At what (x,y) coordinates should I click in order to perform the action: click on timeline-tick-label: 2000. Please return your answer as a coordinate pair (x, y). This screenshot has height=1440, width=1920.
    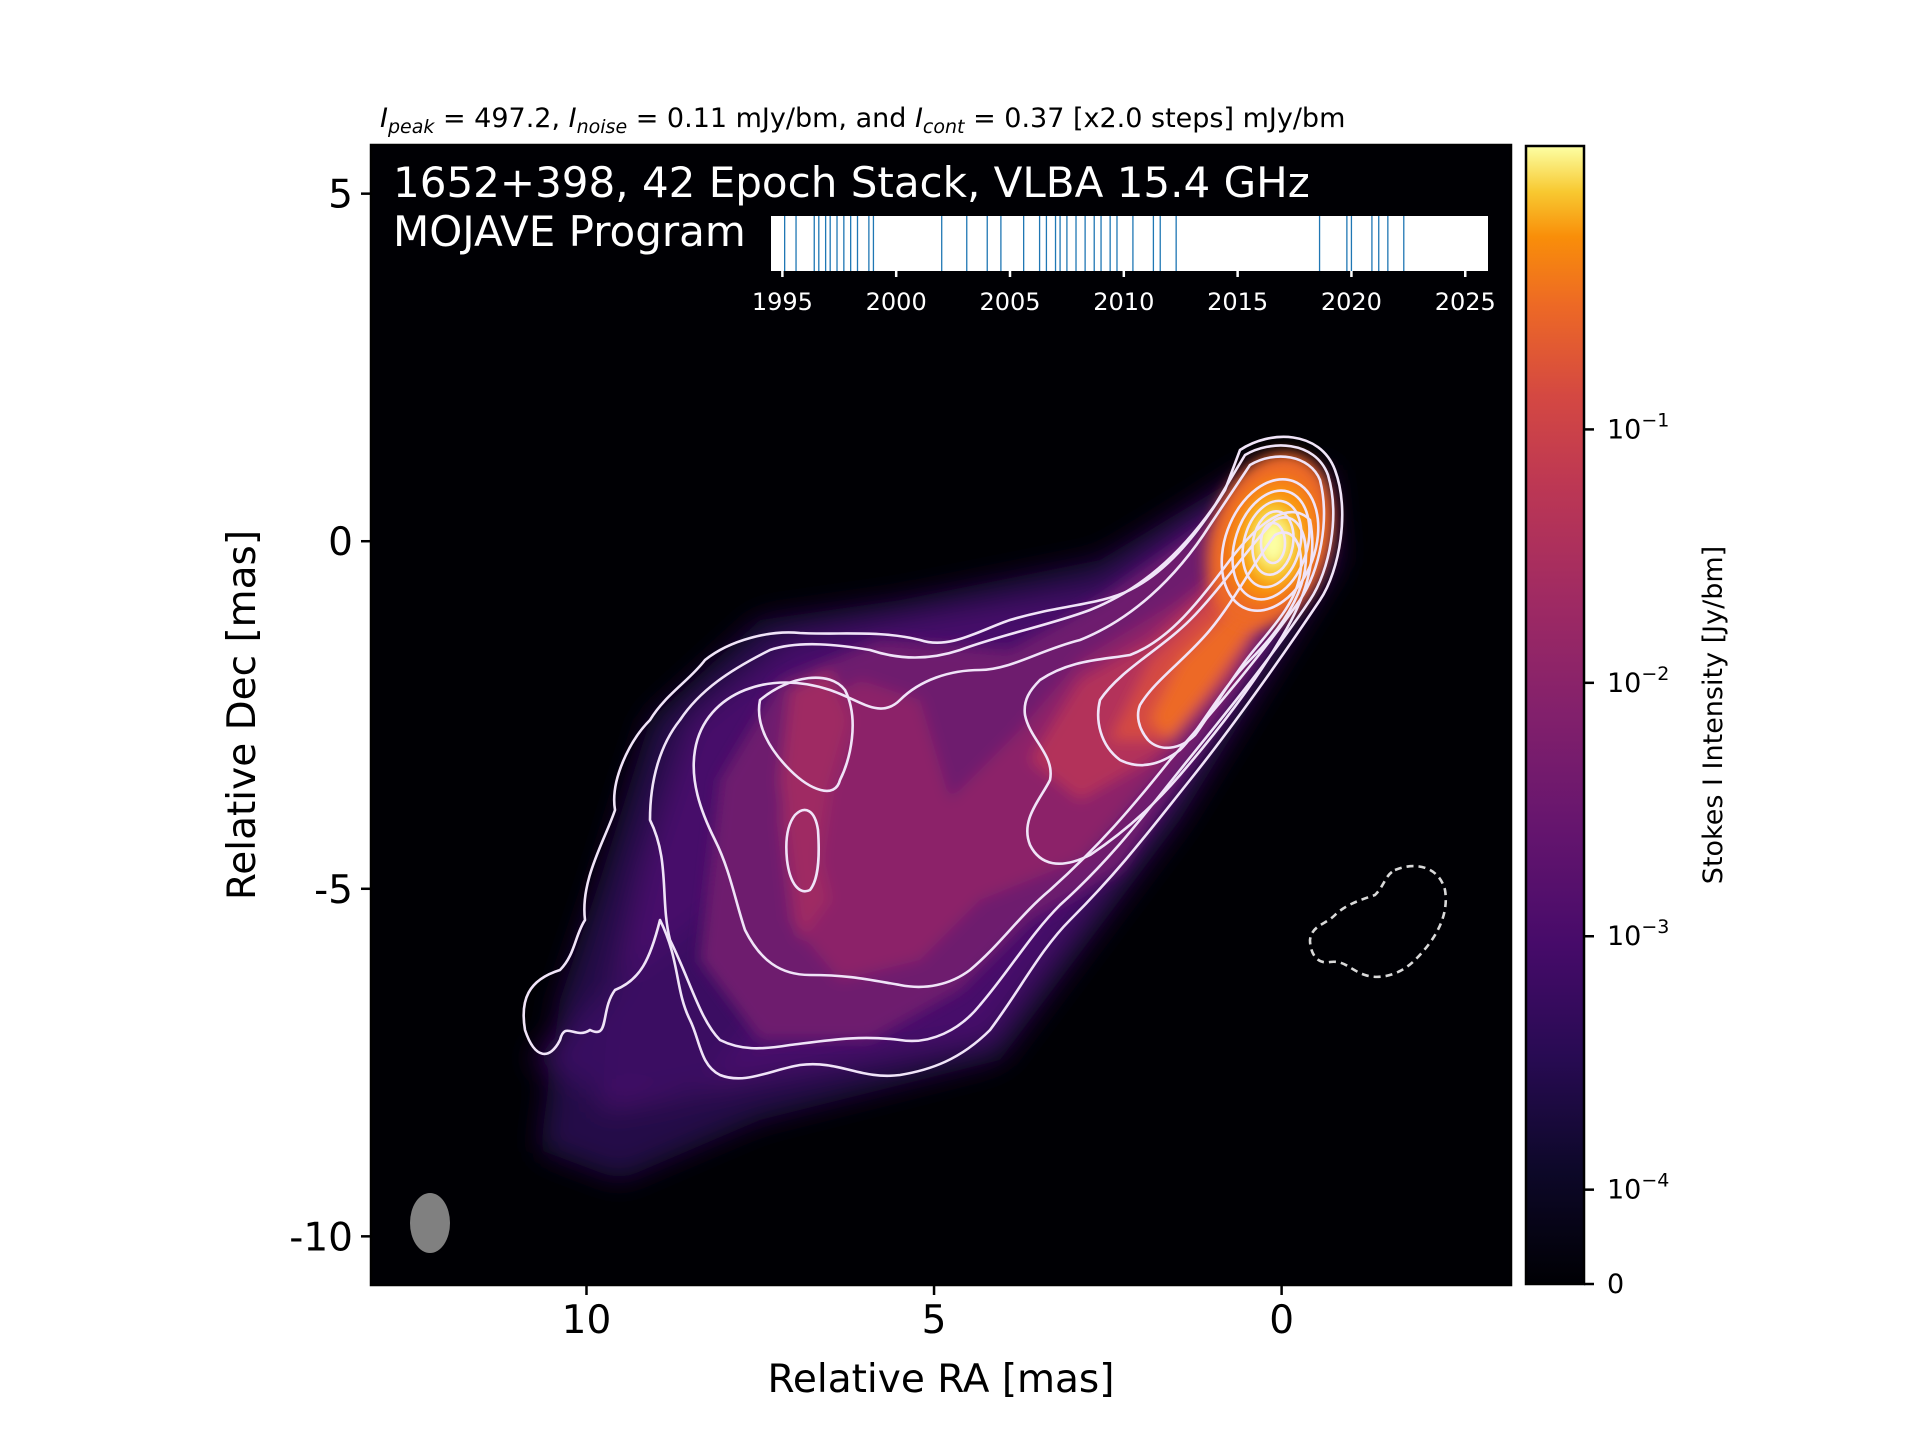
    Looking at the image, I should click on (896, 302).